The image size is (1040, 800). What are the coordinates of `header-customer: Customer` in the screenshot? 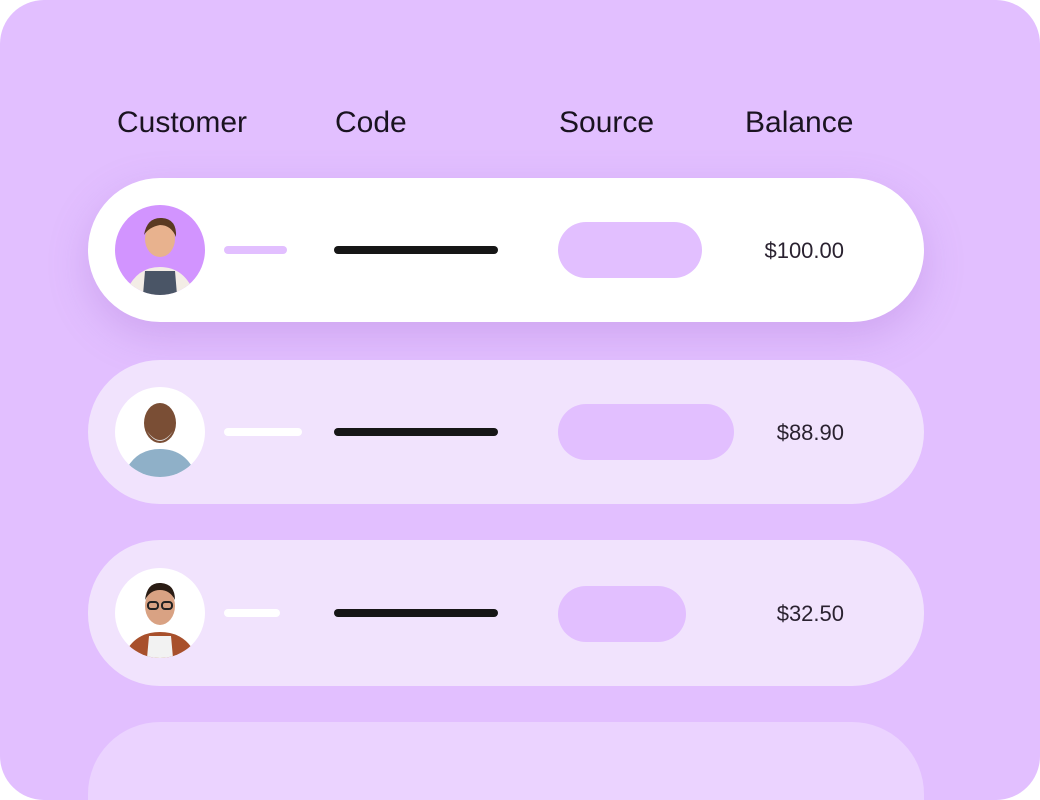 It's located at (182, 122).